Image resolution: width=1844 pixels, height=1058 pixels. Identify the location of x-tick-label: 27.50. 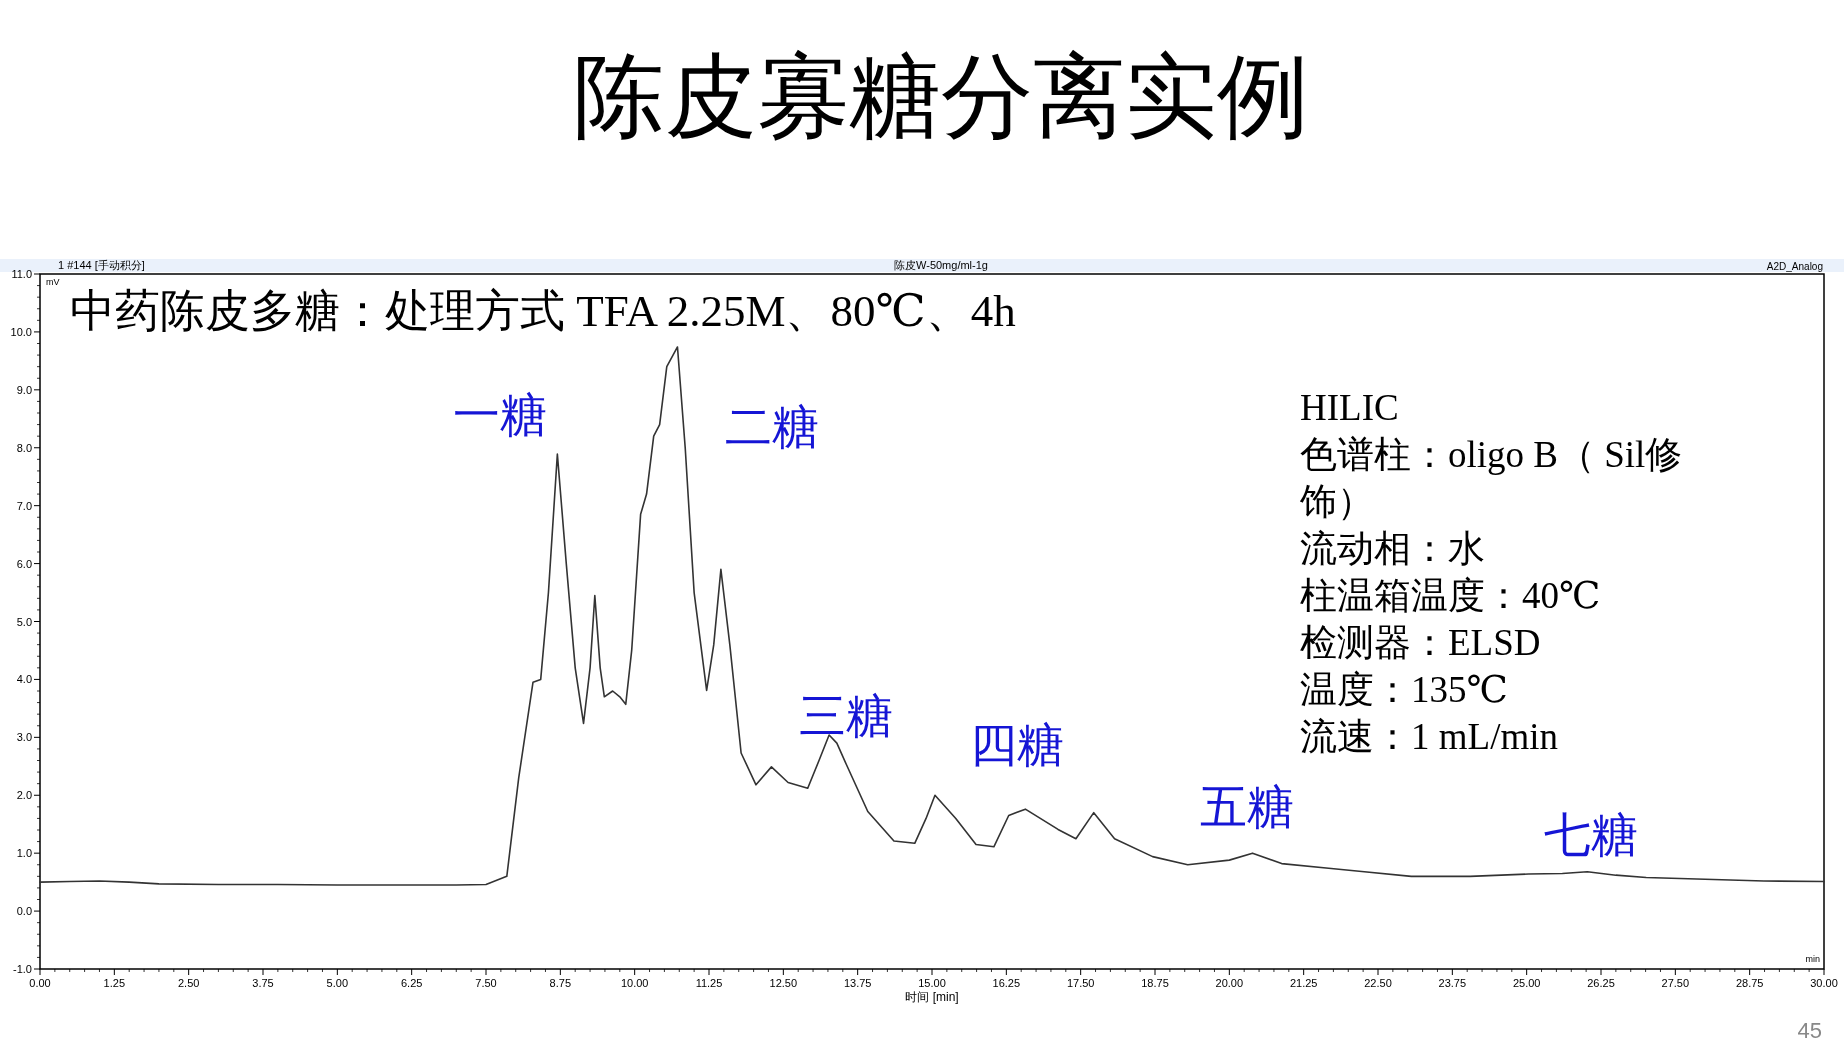
(1675, 983).